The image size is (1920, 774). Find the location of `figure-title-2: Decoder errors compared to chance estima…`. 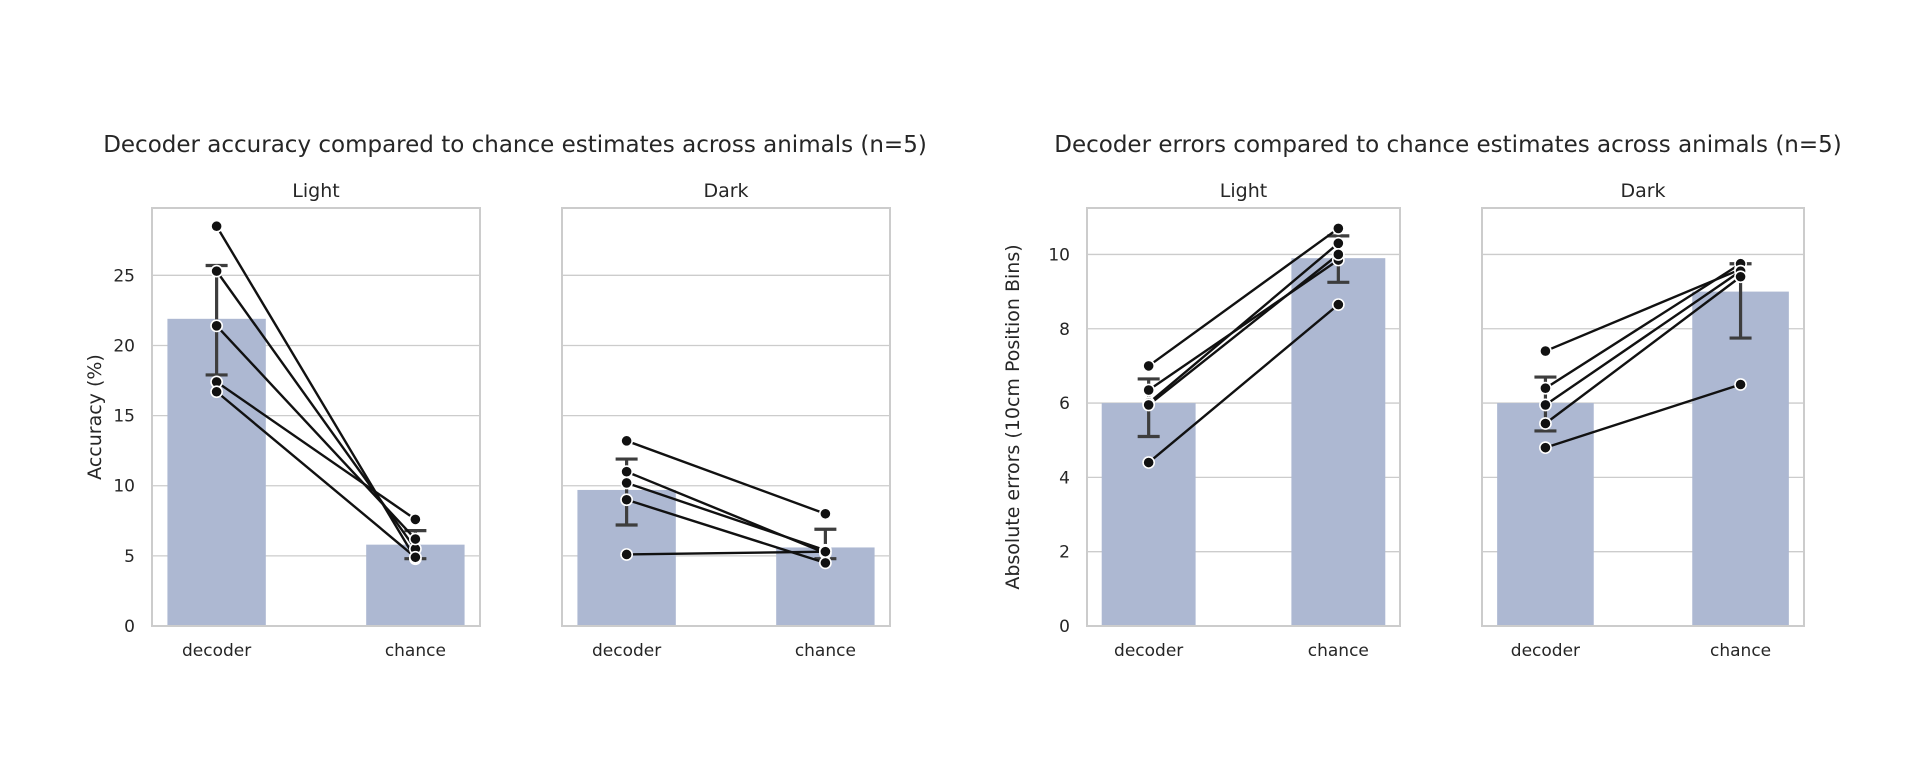

figure-title-2: Decoder errors compared to chance estima… is located at coordinates (1448, 145).